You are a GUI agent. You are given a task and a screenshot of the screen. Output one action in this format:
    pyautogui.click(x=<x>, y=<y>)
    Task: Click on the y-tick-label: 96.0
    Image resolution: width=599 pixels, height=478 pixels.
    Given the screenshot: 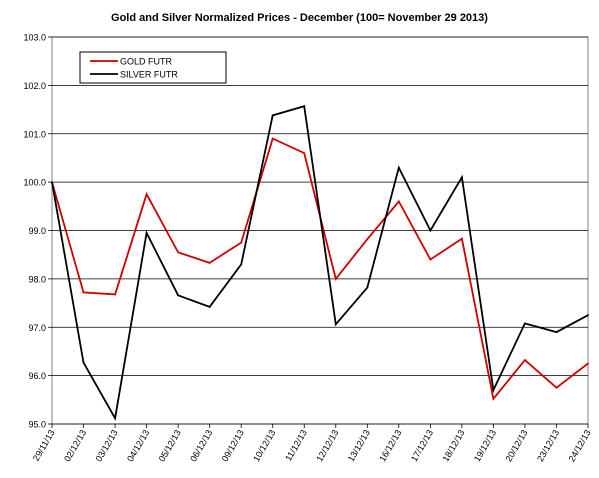 What is the action you would take?
    pyautogui.click(x=37, y=376)
    